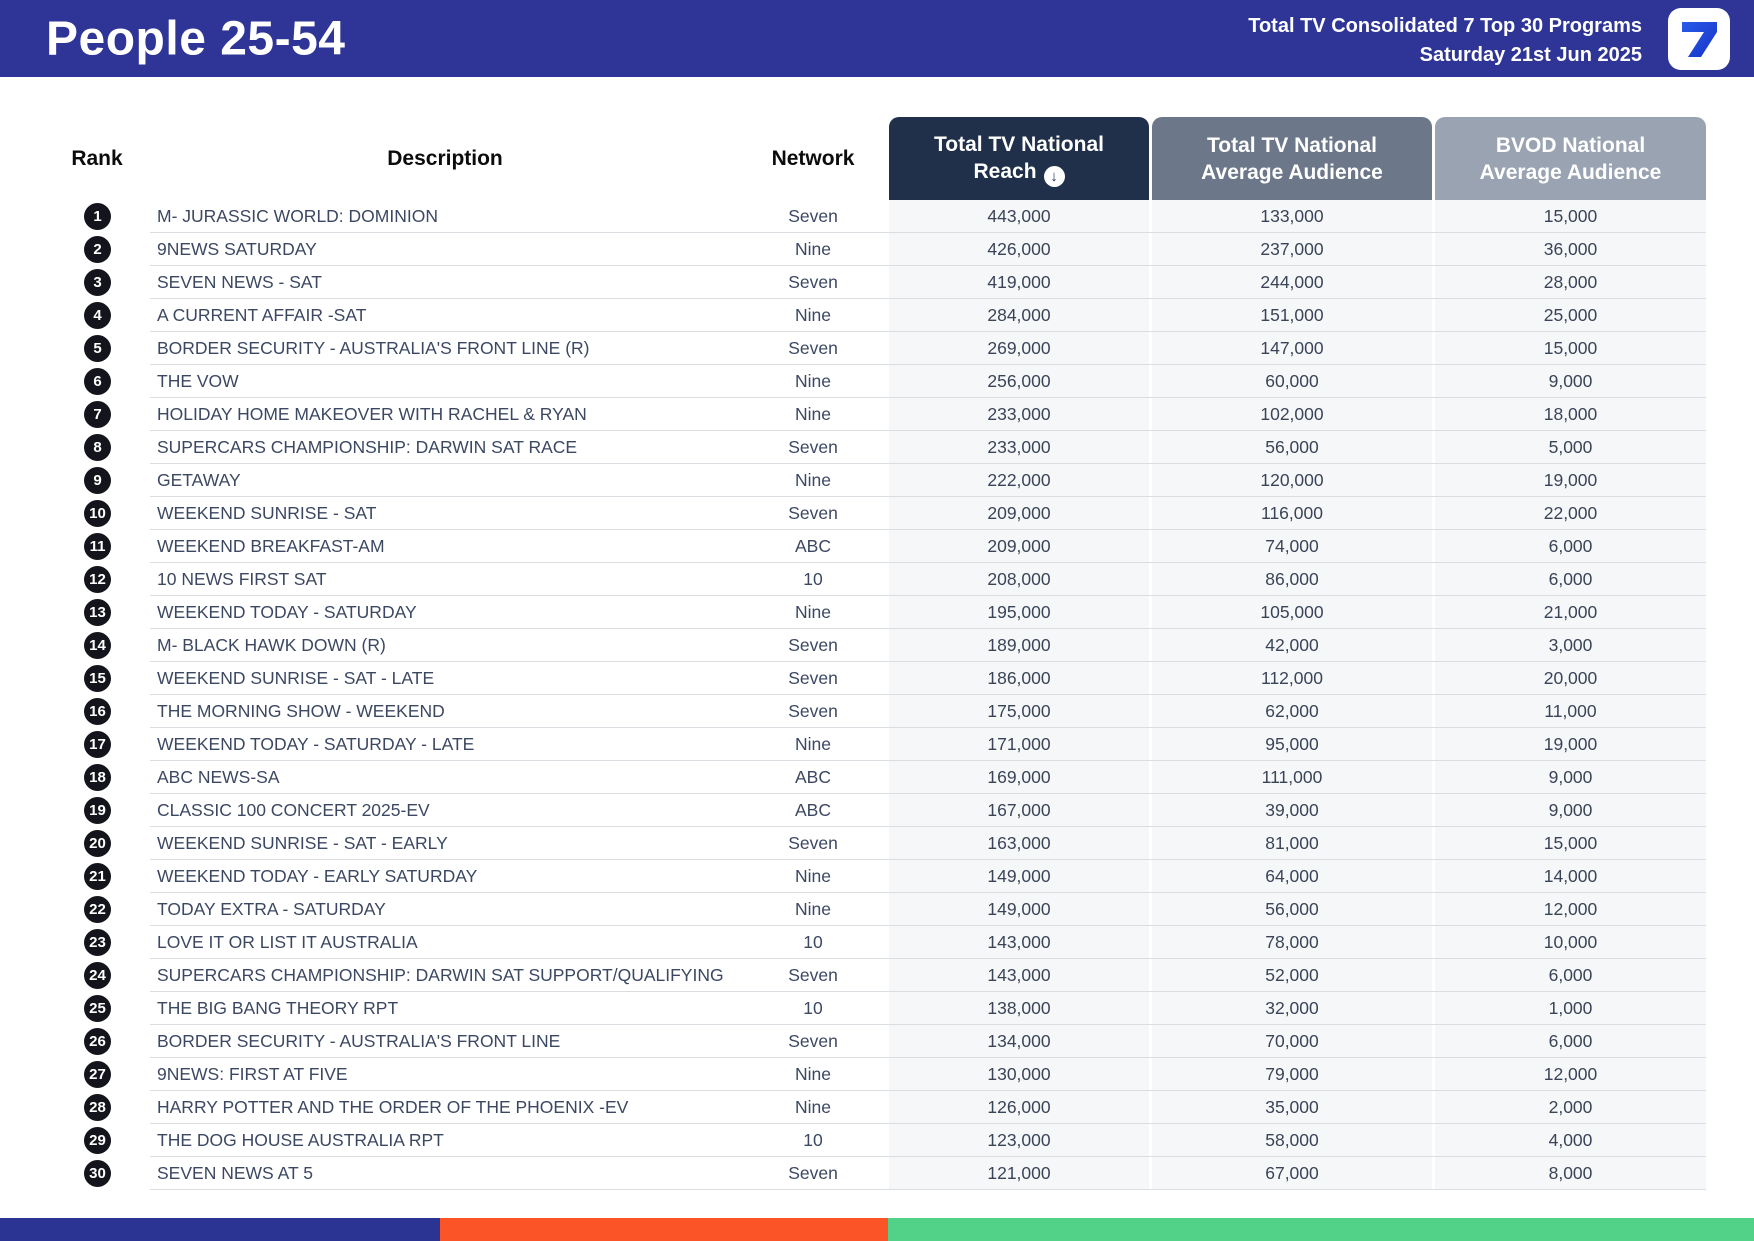  Describe the element at coordinates (1570, 315) in the screenshot. I see `bvod-cell: 25,000` at that location.